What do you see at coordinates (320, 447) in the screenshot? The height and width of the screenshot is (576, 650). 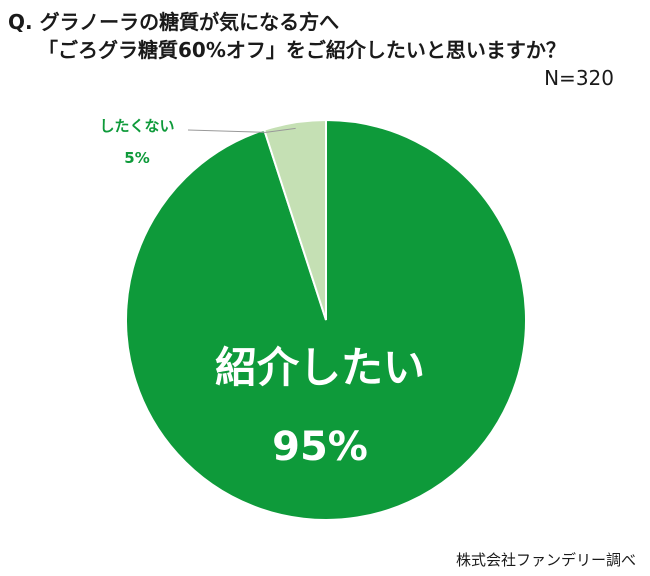 I see `slice-value-label-1: 95%` at bounding box center [320, 447].